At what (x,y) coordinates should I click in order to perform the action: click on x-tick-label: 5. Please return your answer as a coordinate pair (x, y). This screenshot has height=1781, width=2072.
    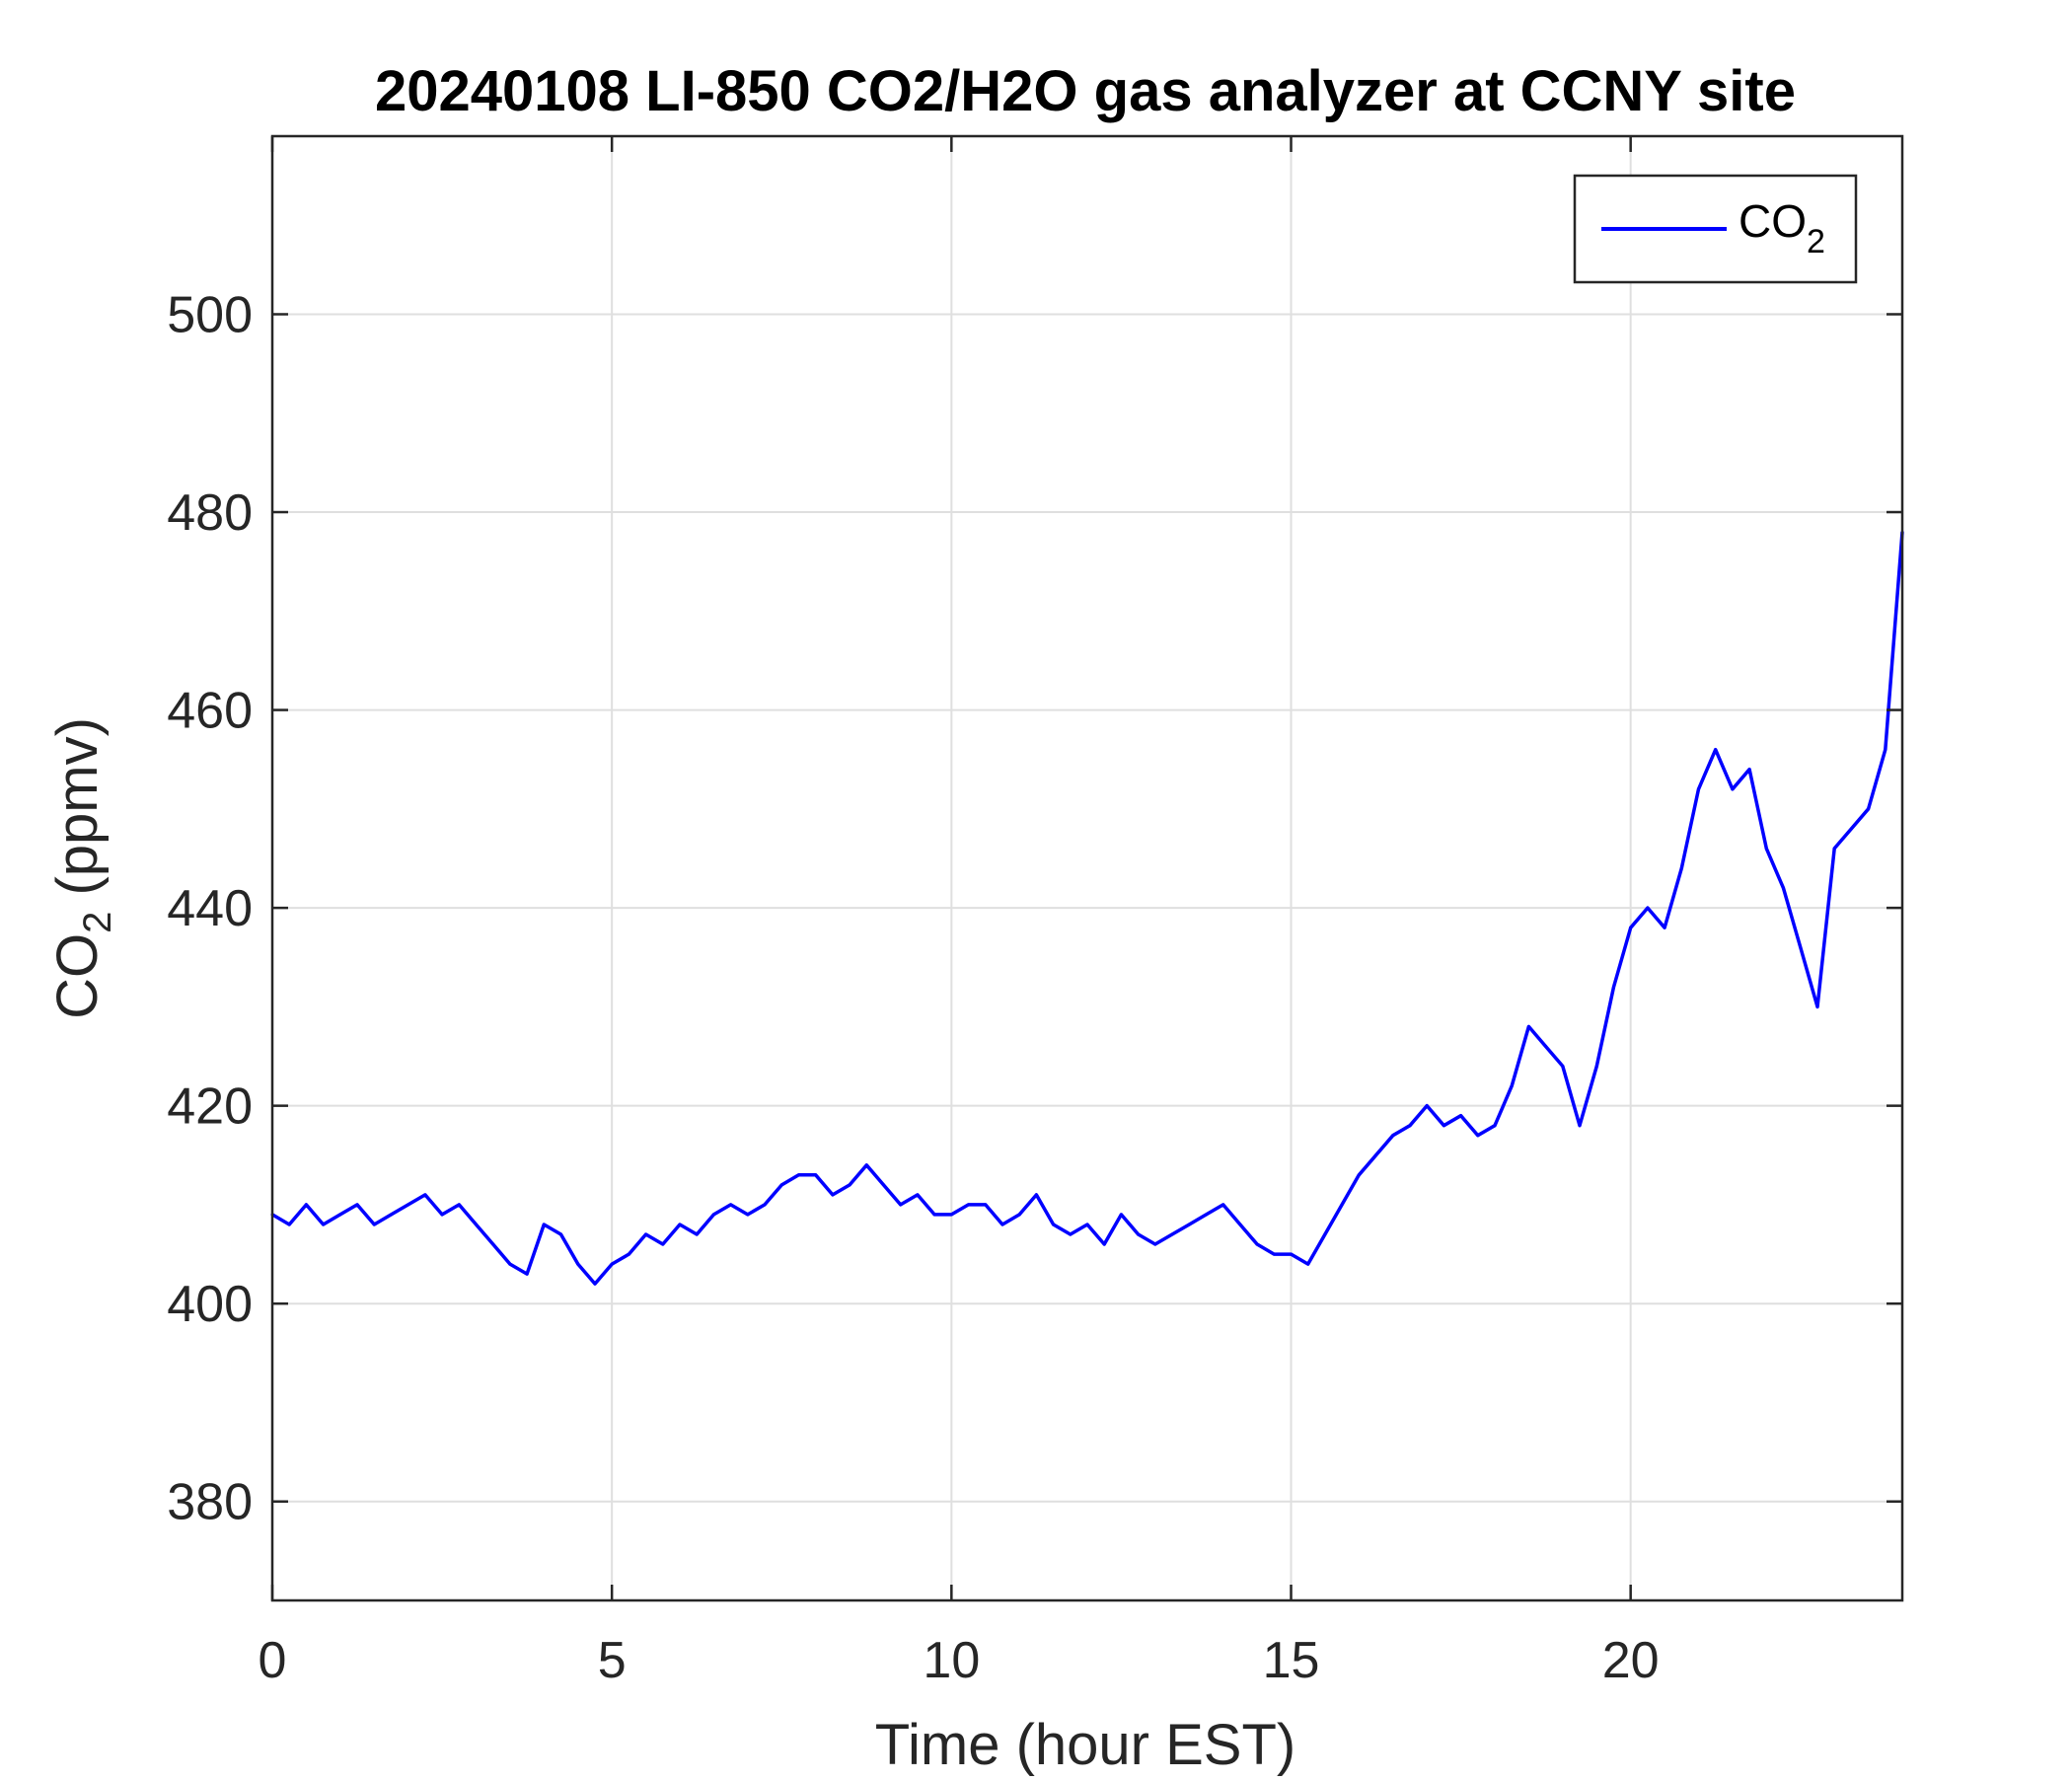
    Looking at the image, I should click on (613, 1661).